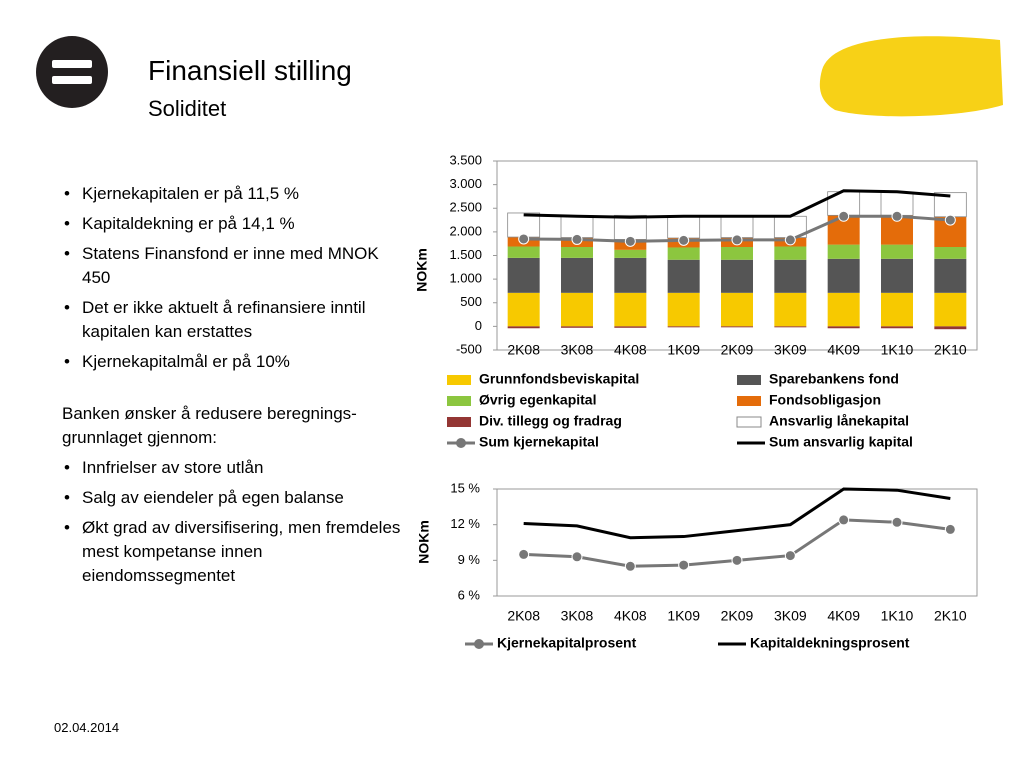 The image size is (1024, 768). I want to click on legend-label: Sum ansvarlig kapital, so click(841, 442).